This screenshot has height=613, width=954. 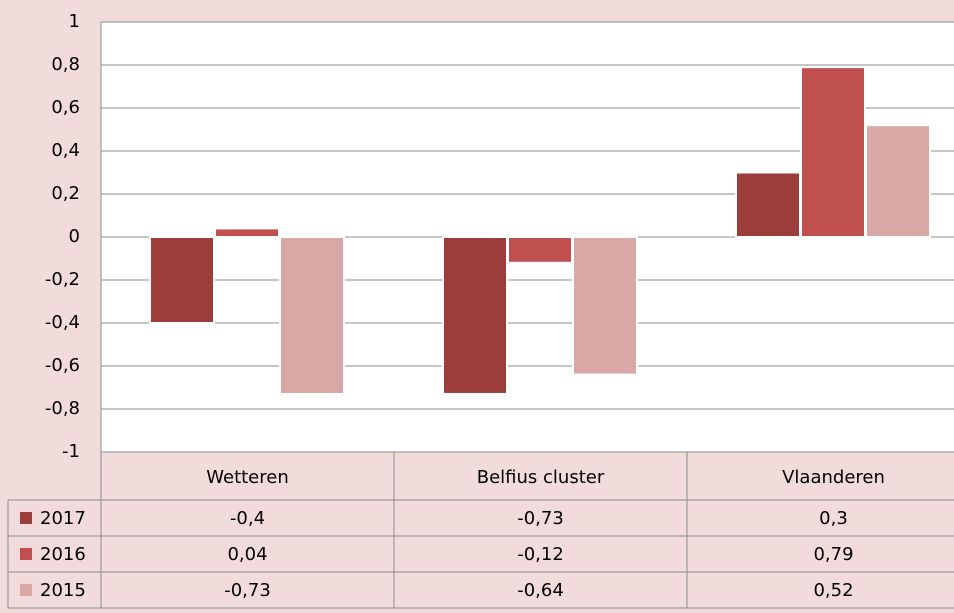 What do you see at coordinates (62, 408) in the screenshot?
I see `y-tick-label: -0,8` at bounding box center [62, 408].